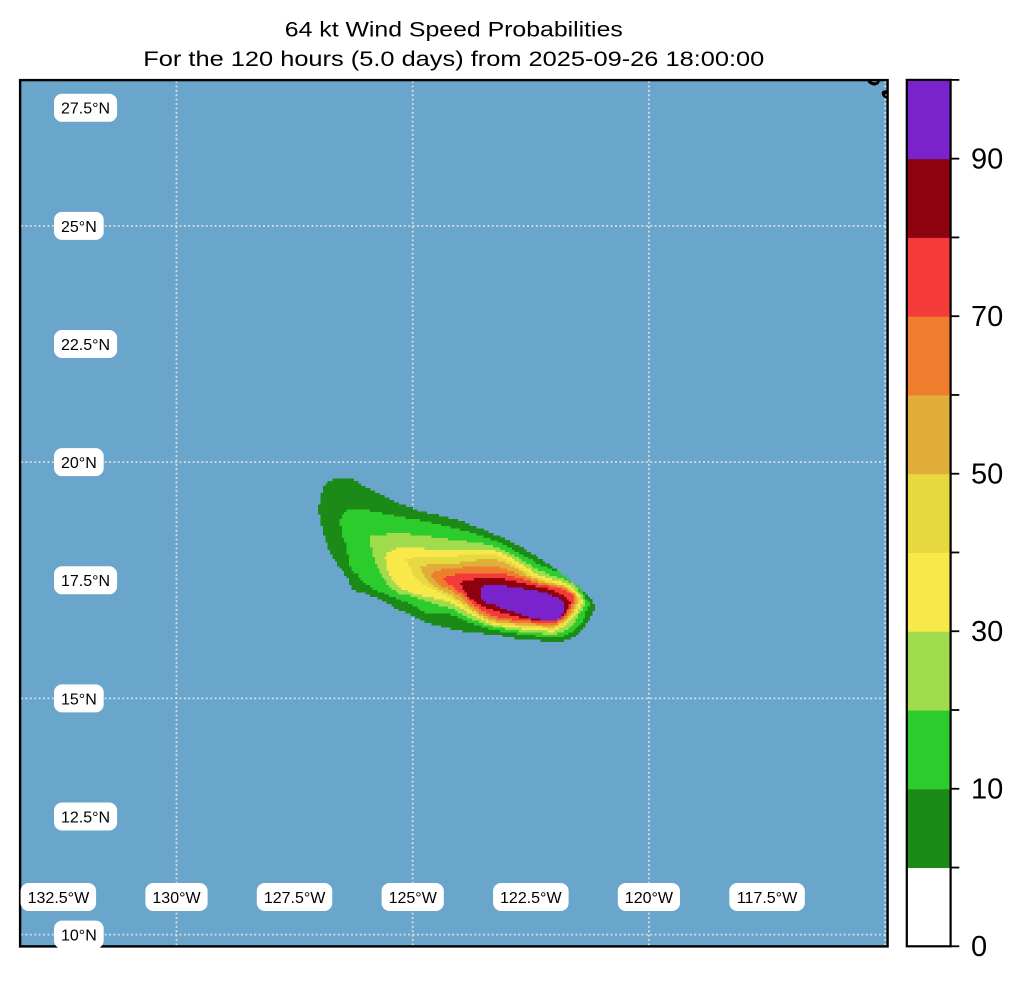 The height and width of the screenshot is (984, 1024). Describe the element at coordinates (85, 817) in the screenshot. I see `svg-text: 12.5°N` at that location.